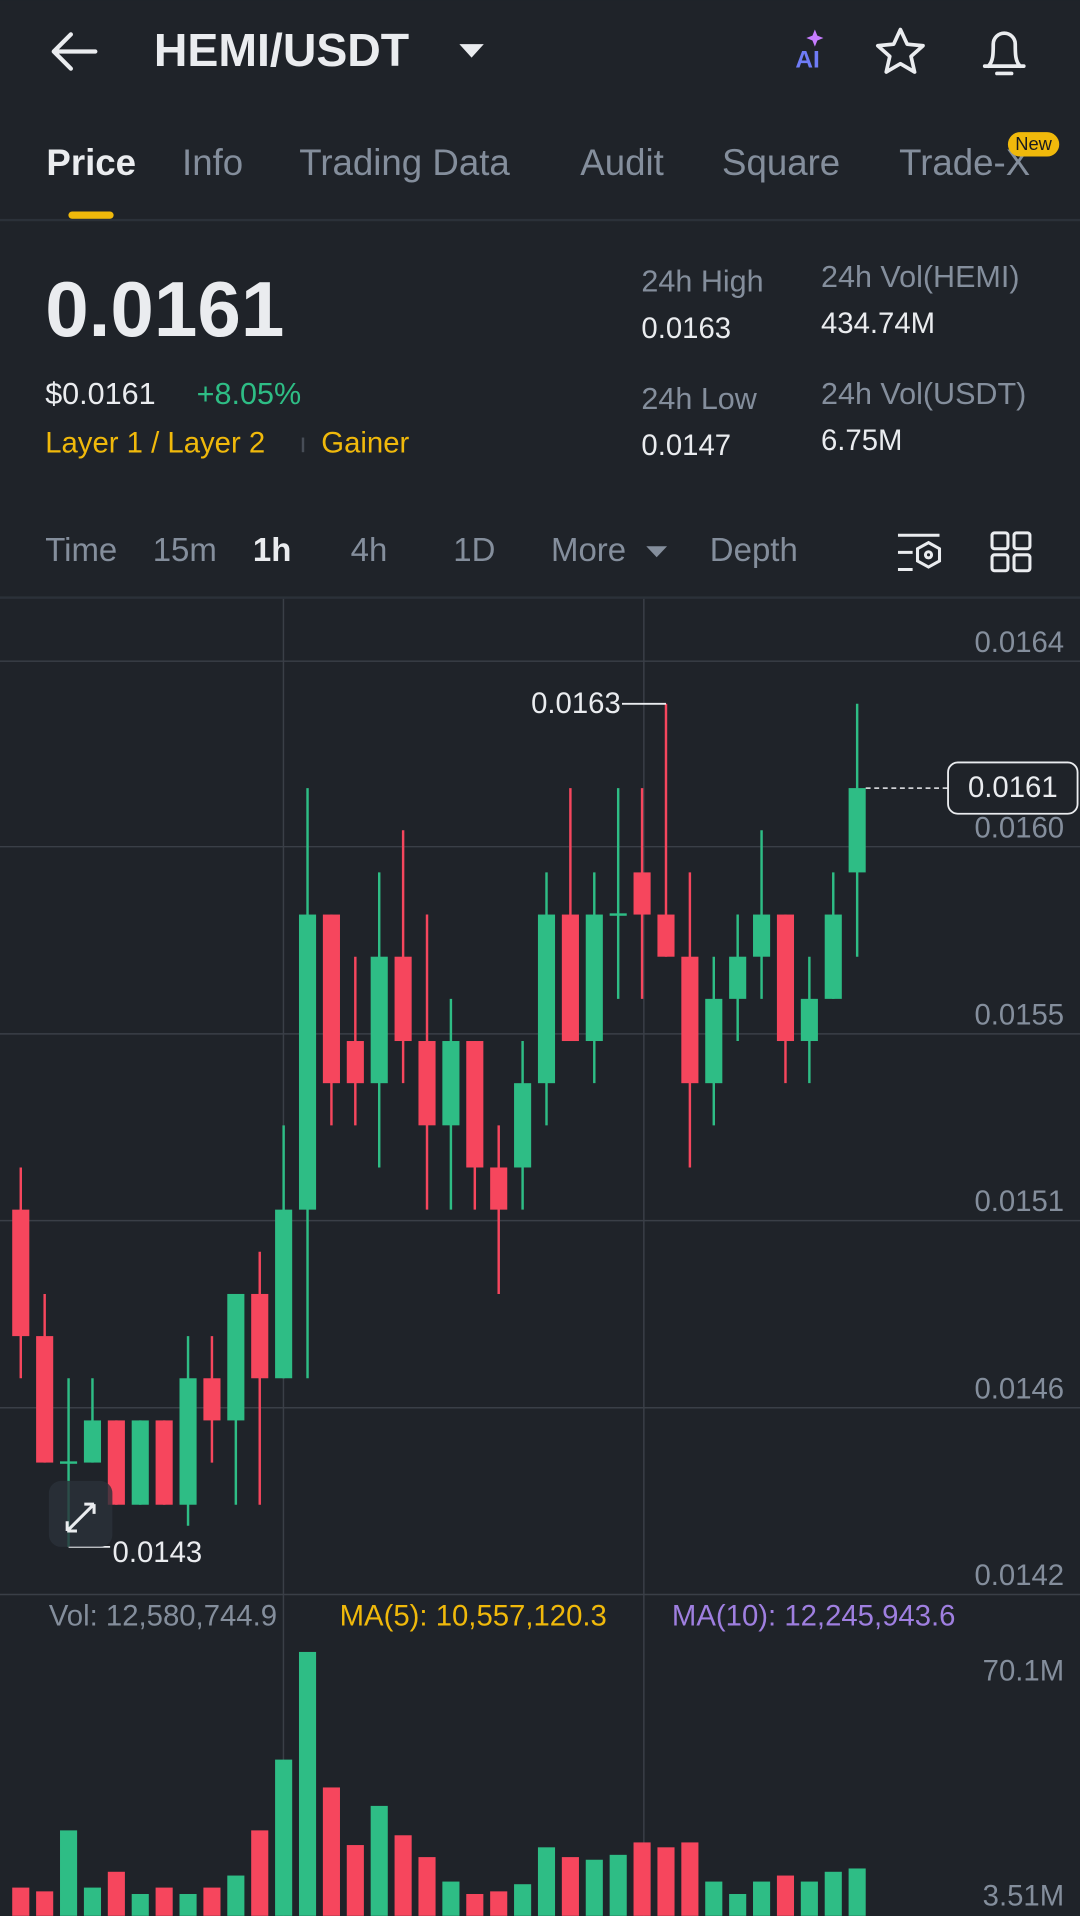 The width and height of the screenshot is (1080, 1916). I want to click on chart-settings-button, so click(919, 552).